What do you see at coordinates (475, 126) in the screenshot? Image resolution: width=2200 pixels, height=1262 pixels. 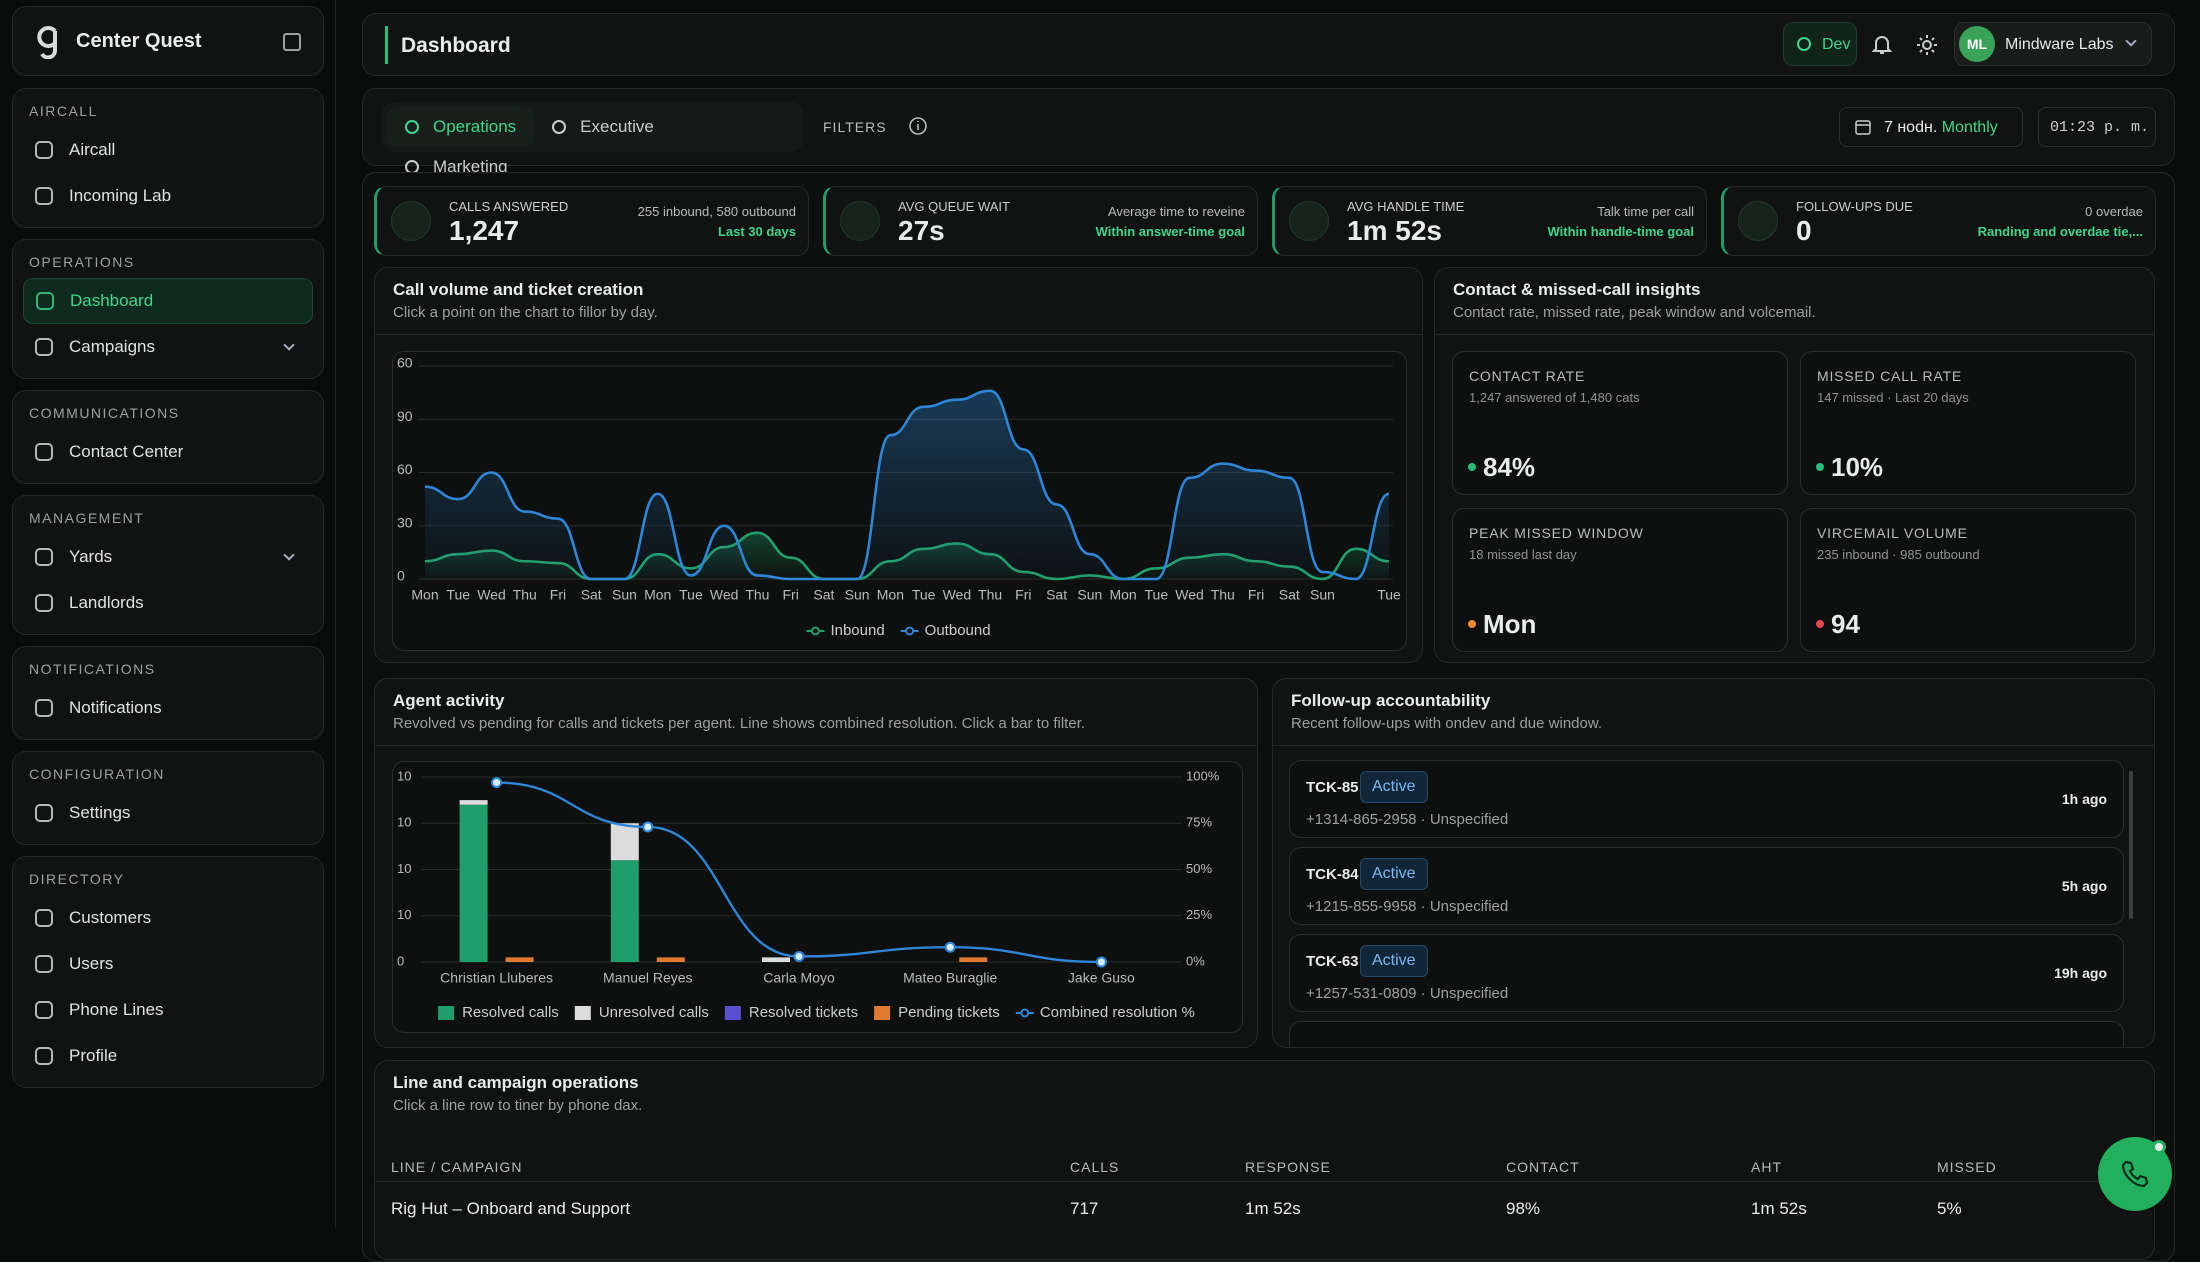 I see `tab-label: Operations` at bounding box center [475, 126].